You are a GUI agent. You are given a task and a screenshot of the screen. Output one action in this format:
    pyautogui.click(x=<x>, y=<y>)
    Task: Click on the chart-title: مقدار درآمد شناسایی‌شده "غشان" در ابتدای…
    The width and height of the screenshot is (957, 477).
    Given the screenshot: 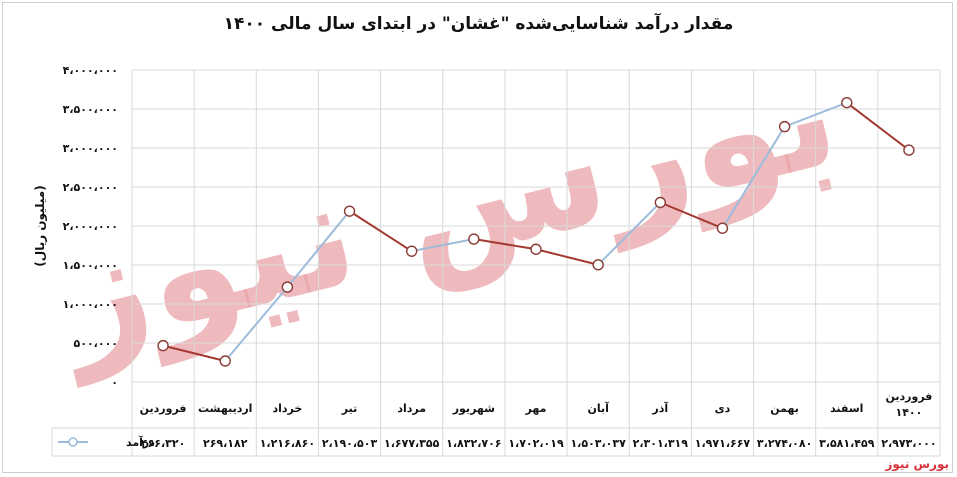 What is the action you would take?
    pyautogui.click(x=478, y=24)
    